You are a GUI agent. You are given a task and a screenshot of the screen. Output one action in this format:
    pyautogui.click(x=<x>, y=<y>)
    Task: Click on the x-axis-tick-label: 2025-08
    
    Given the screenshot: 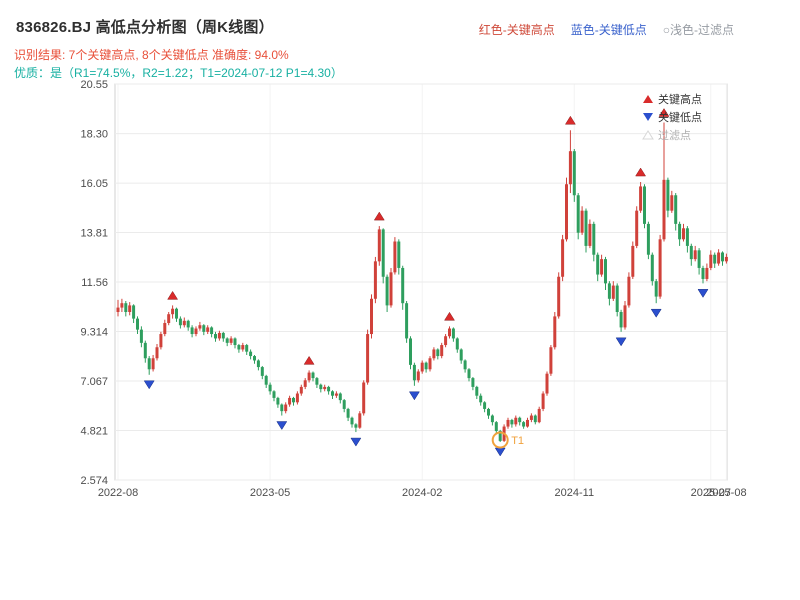 What is the action you would take?
    pyautogui.click(x=726, y=493)
    